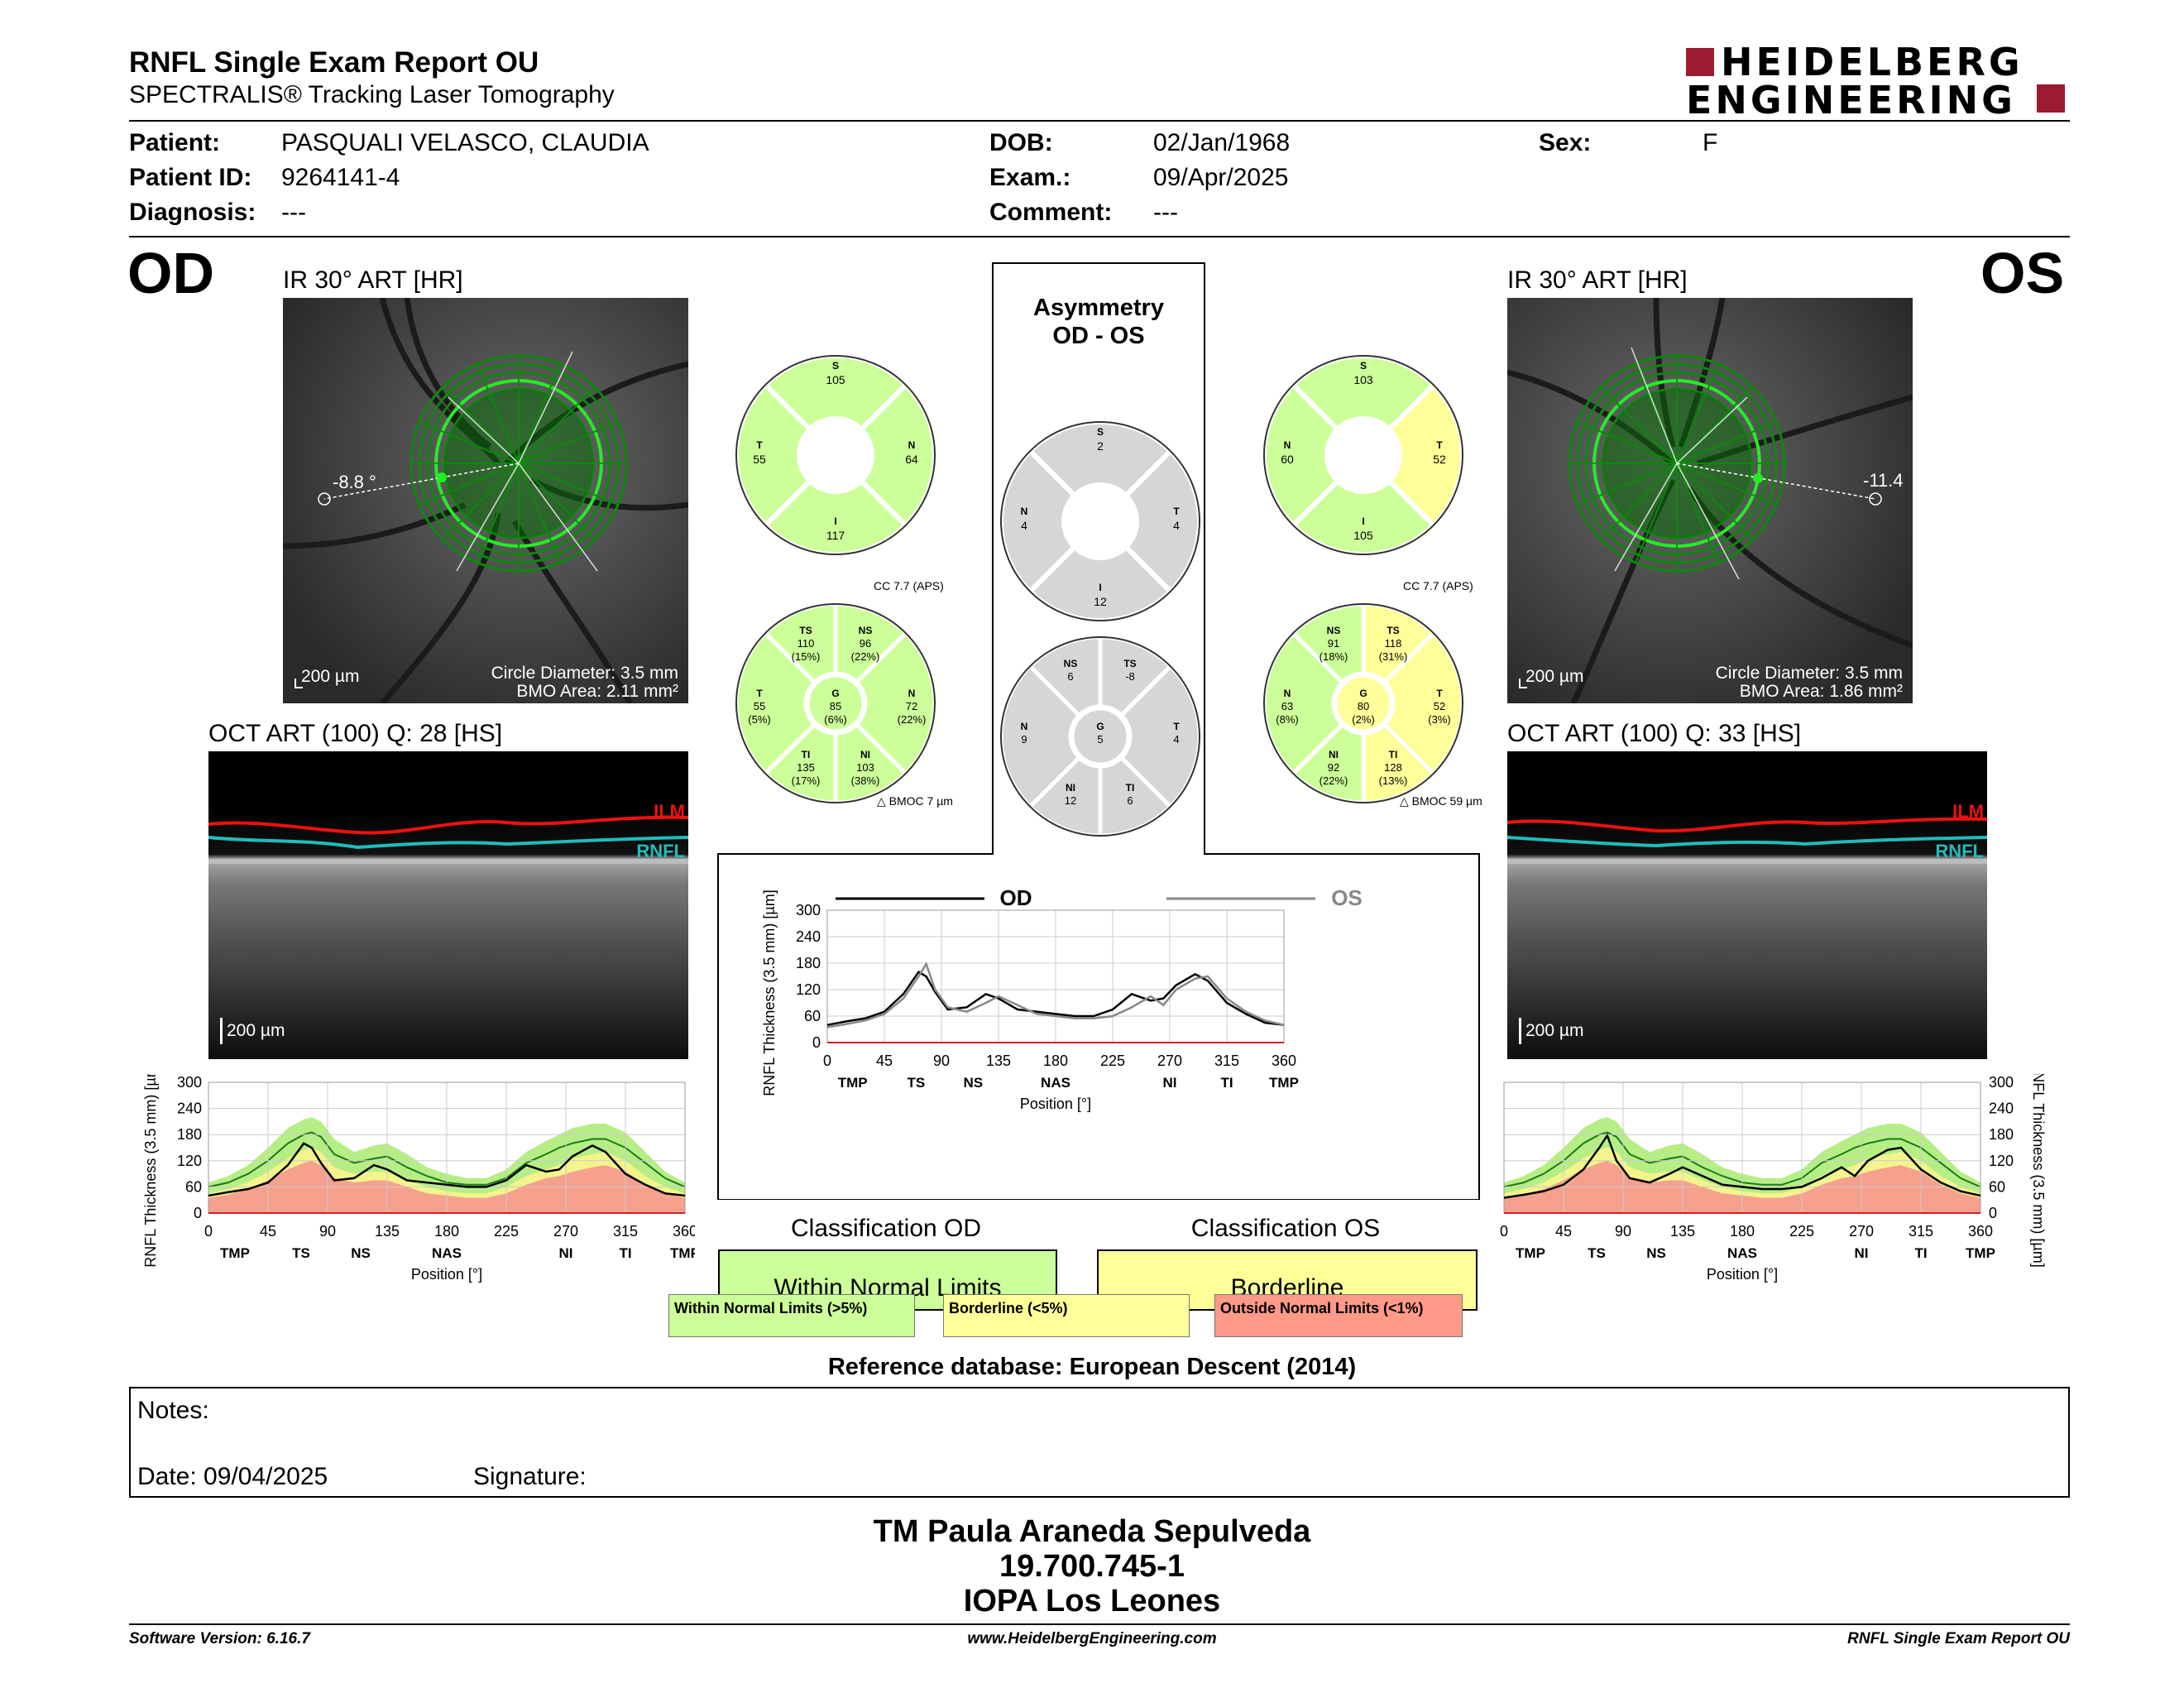  I want to click on asym-sector-value-N: 9, so click(1024, 739).